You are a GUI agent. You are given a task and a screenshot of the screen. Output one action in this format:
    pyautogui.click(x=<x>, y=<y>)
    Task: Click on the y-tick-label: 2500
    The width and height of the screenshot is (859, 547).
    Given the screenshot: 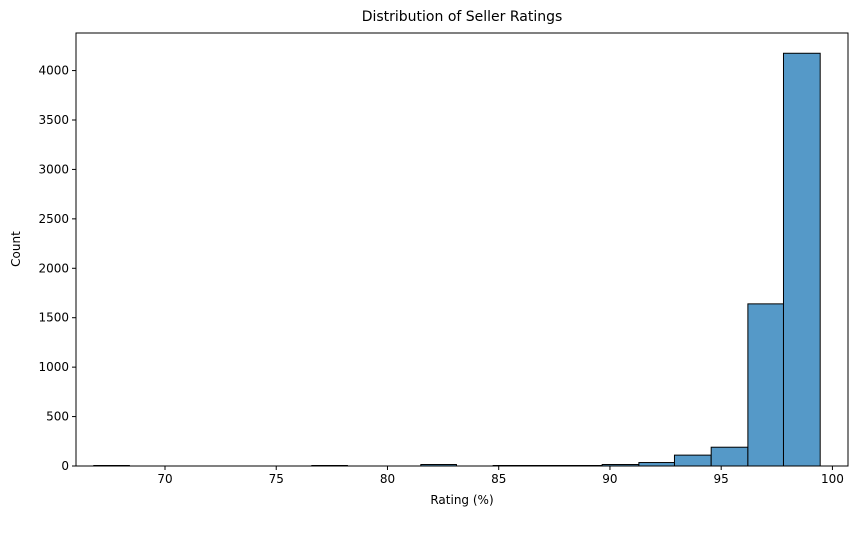 What is the action you would take?
    pyautogui.click(x=53, y=219)
    